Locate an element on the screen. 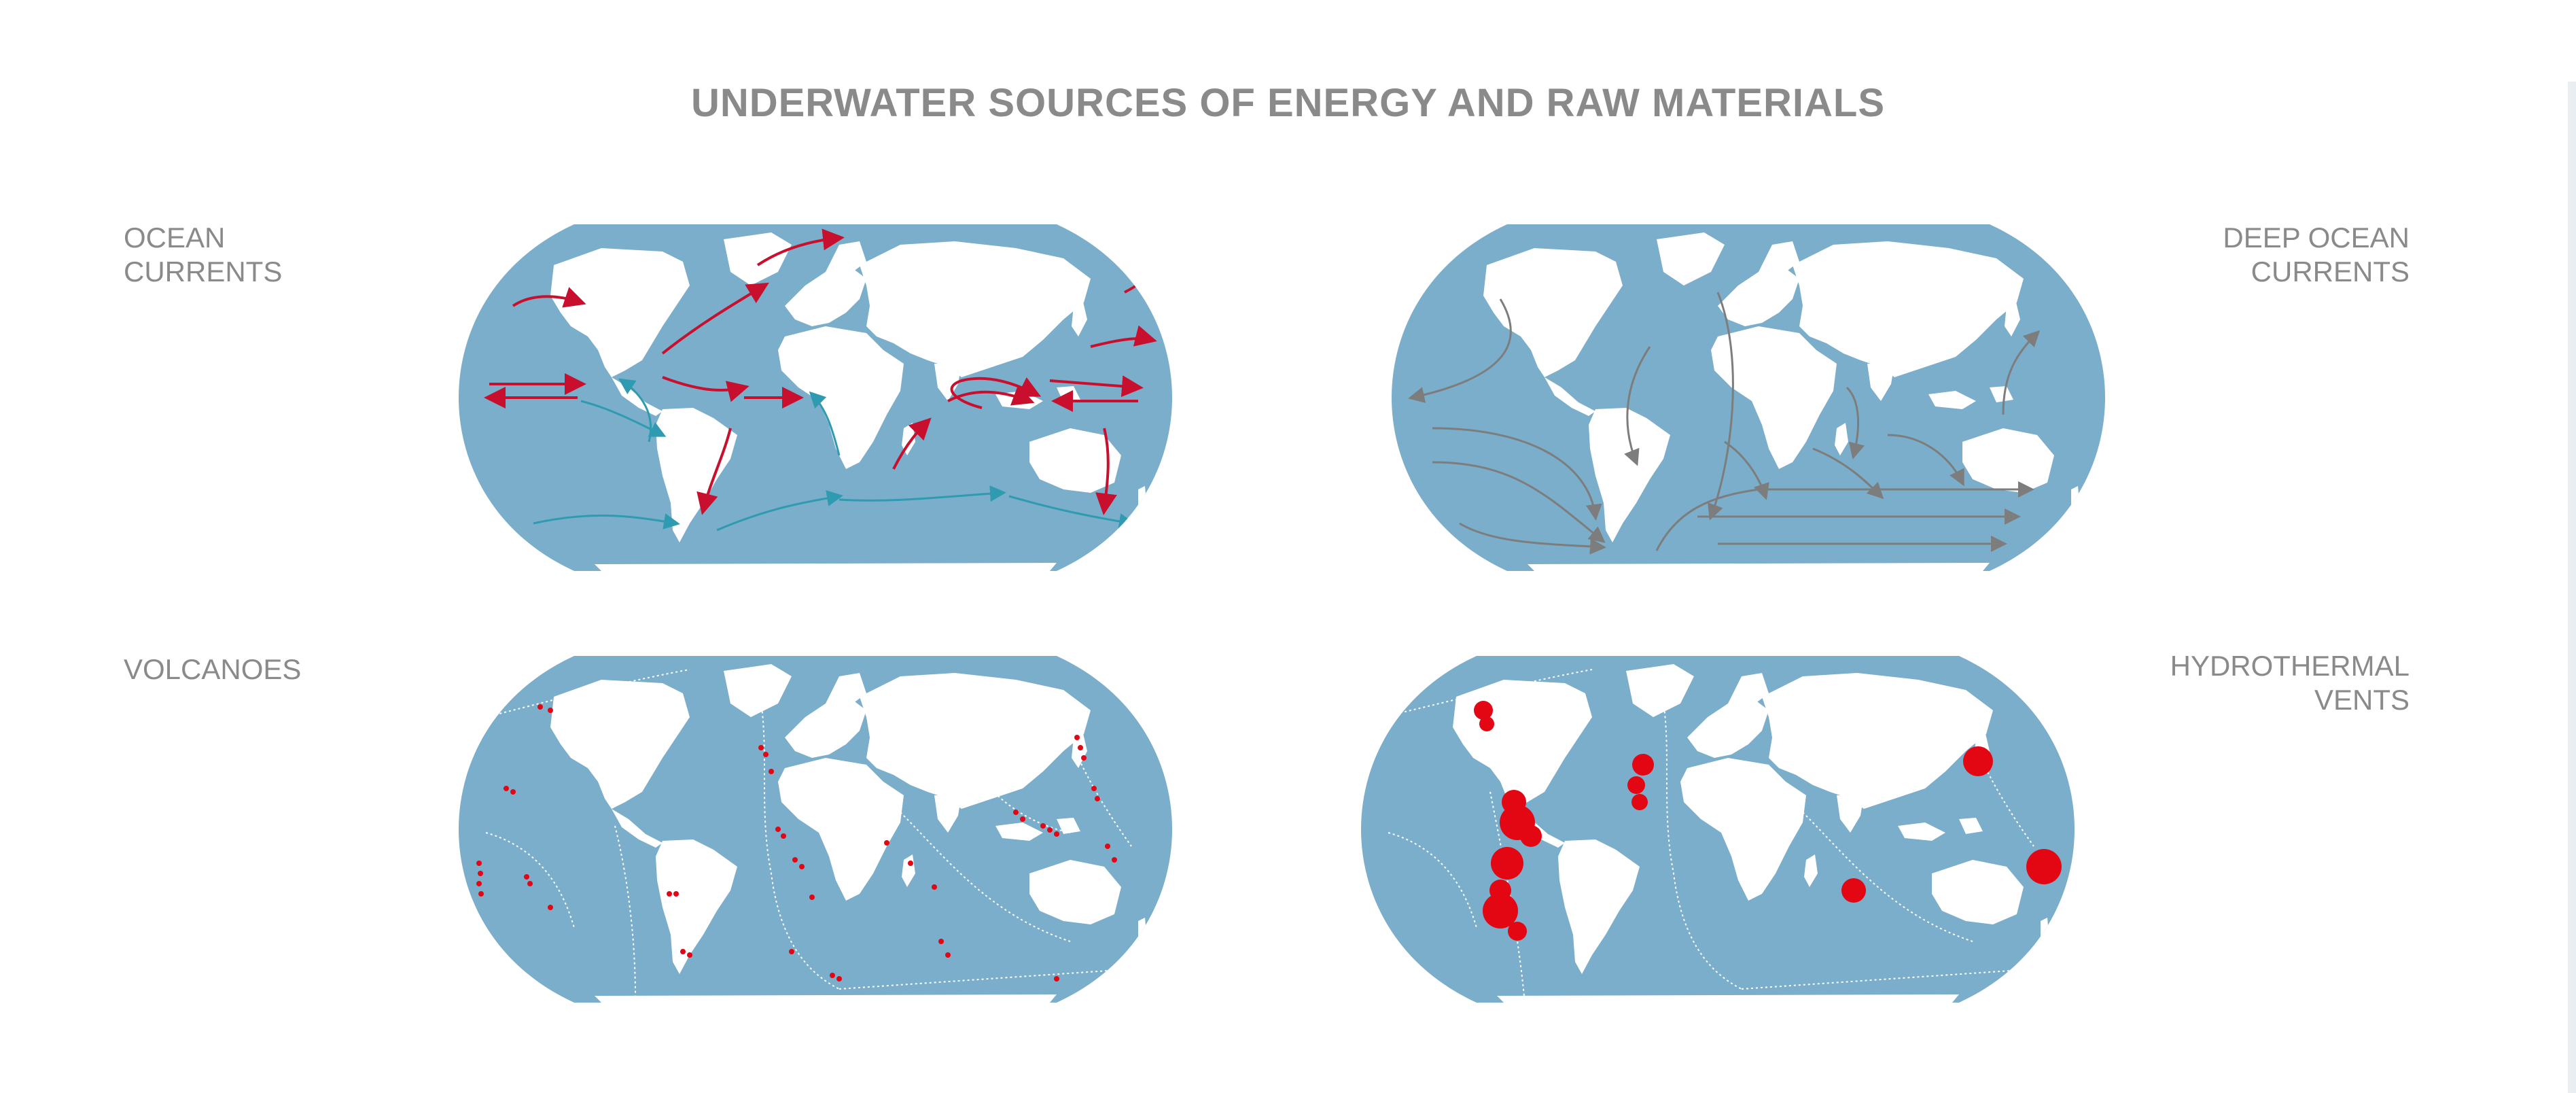  volcanoes-map is located at coordinates (815, 829).